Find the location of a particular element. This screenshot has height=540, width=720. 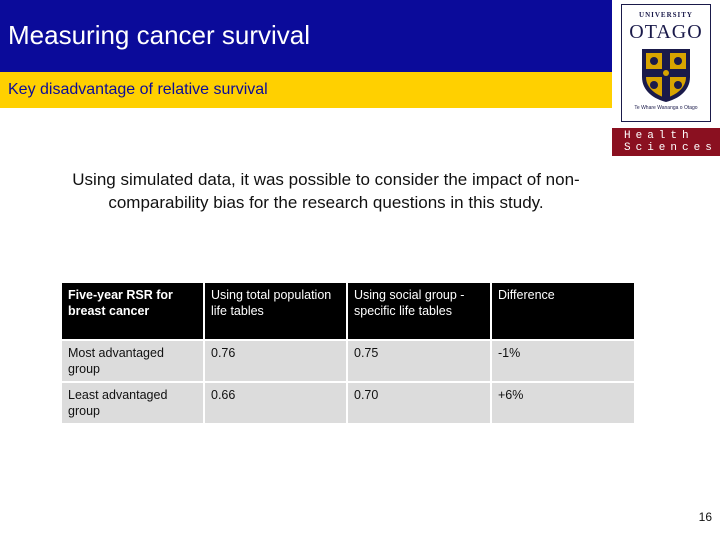

cell-total: 0.76 is located at coordinates (275, 361).